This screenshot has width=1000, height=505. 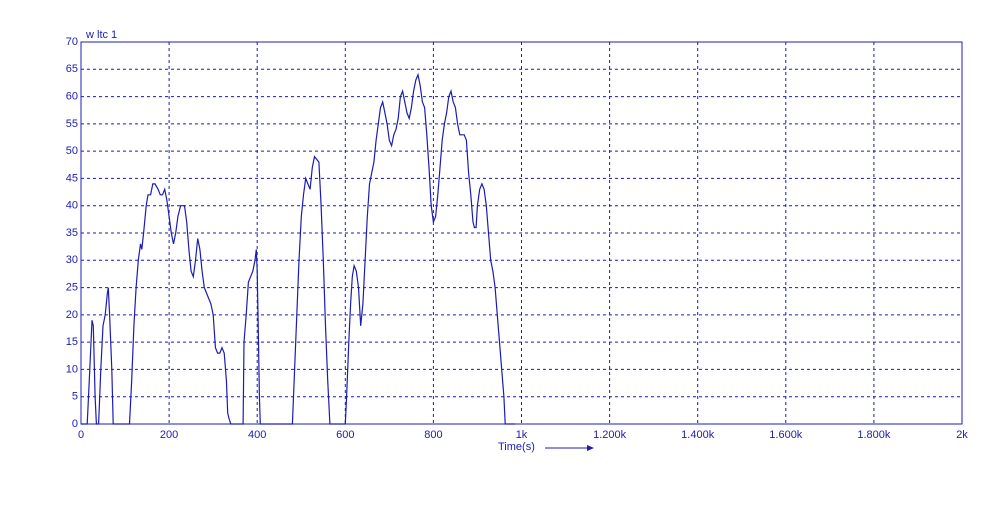 What do you see at coordinates (433, 435) in the screenshot?
I see `x-tick-label: 800` at bounding box center [433, 435].